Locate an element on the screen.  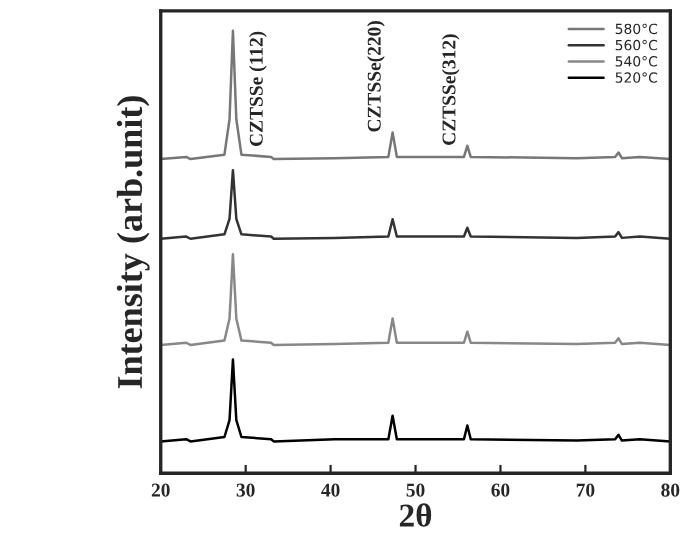
x-tick-label: 80 is located at coordinates (670, 490).